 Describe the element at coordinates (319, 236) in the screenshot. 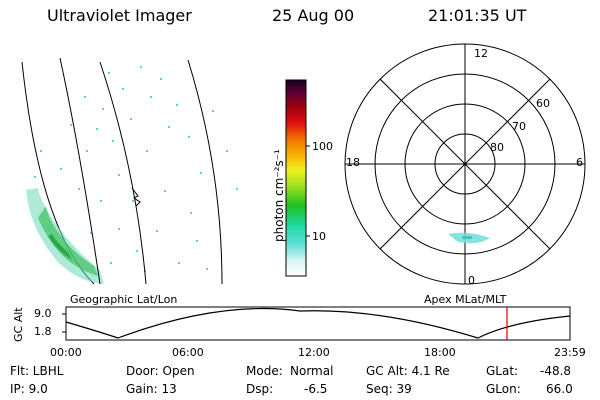

I see `colorbar-tick-10: 10` at that location.